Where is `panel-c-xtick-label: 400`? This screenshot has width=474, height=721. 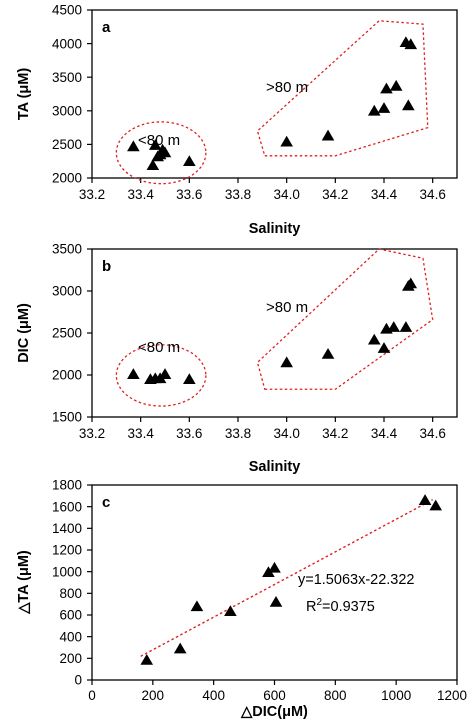
panel-c-xtick-label: 400 is located at coordinates (213, 695).